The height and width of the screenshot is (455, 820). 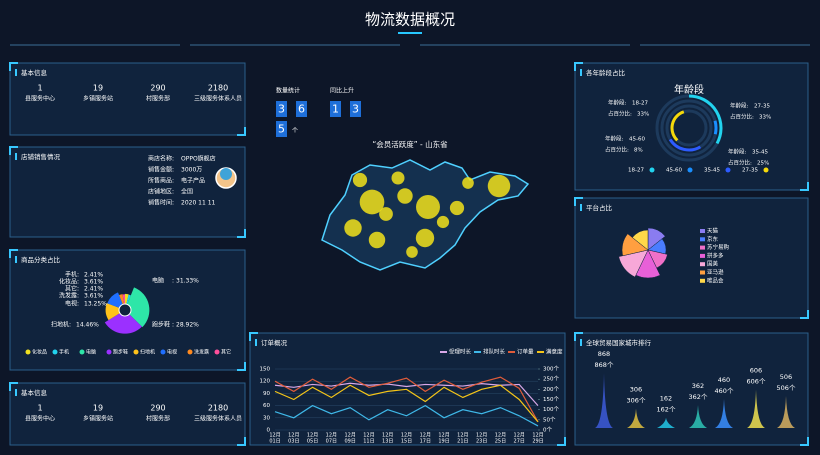 What do you see at coordinates (349, 442) in the screenshot?
I see `x-tick-label: 09日` at bounding box center [349, 442].